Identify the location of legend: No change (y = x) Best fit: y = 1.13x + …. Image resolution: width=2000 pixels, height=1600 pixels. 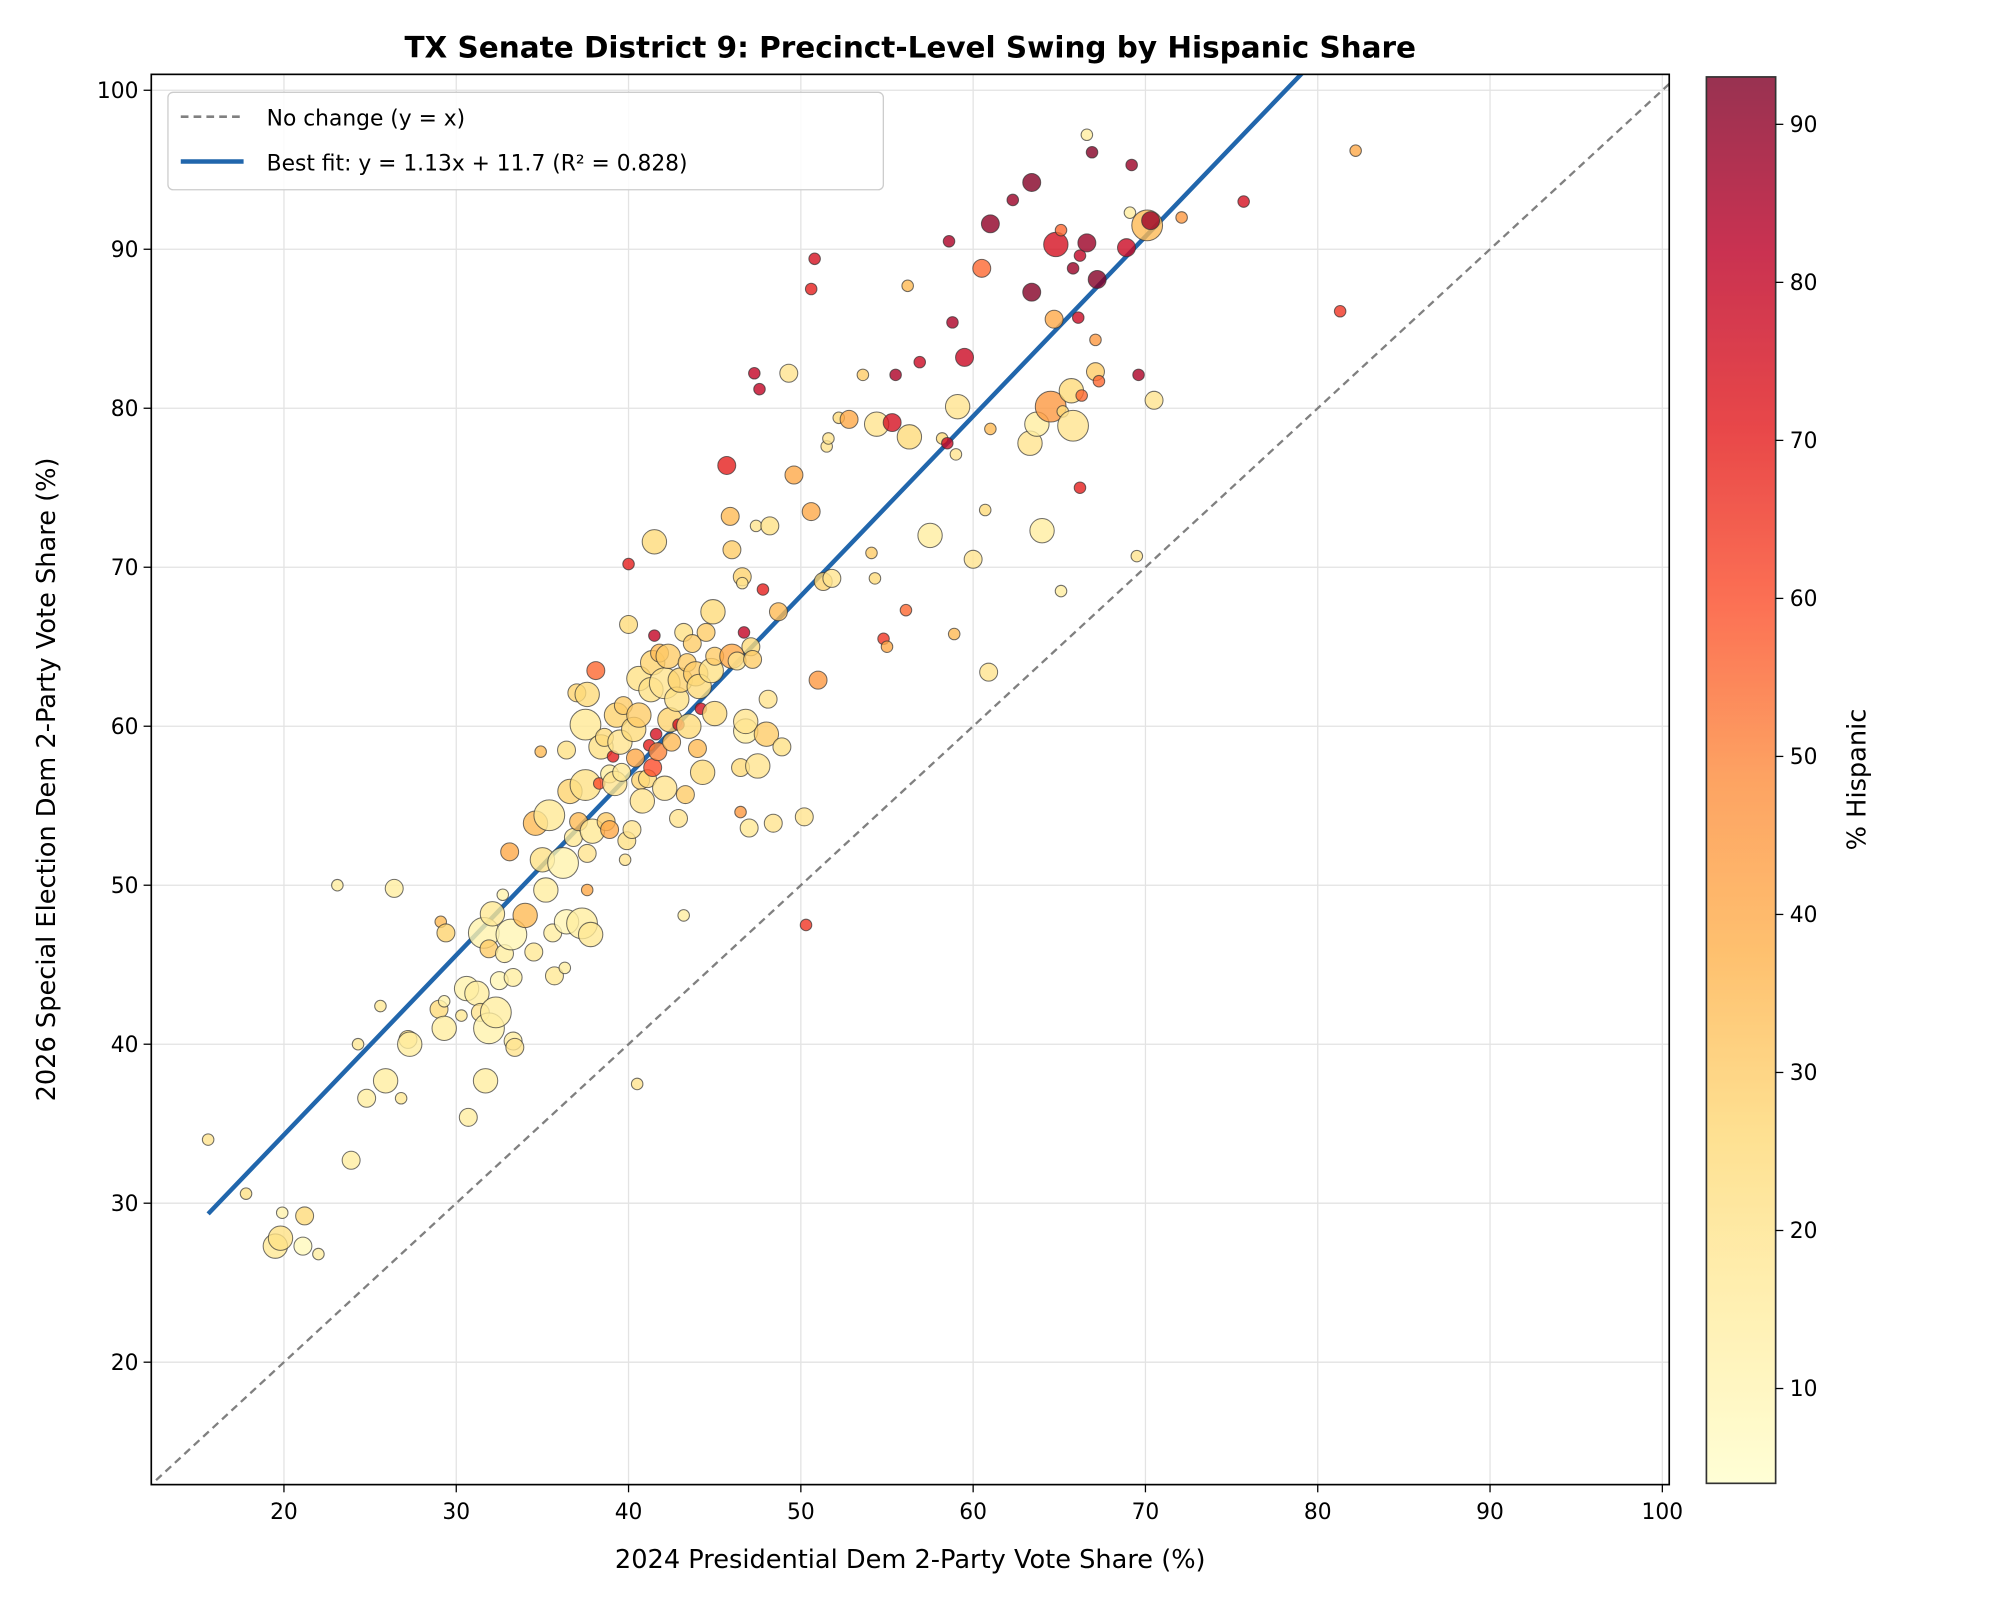
(525, 141).